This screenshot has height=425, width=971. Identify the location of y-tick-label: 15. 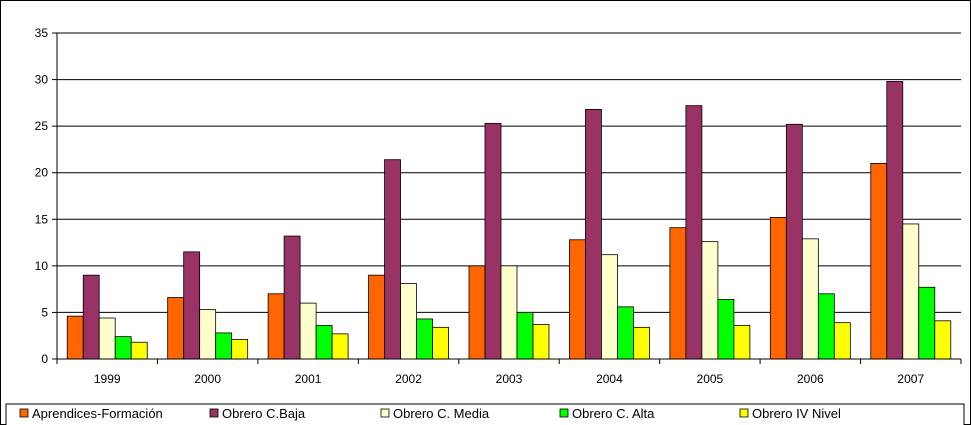
(42, 219).